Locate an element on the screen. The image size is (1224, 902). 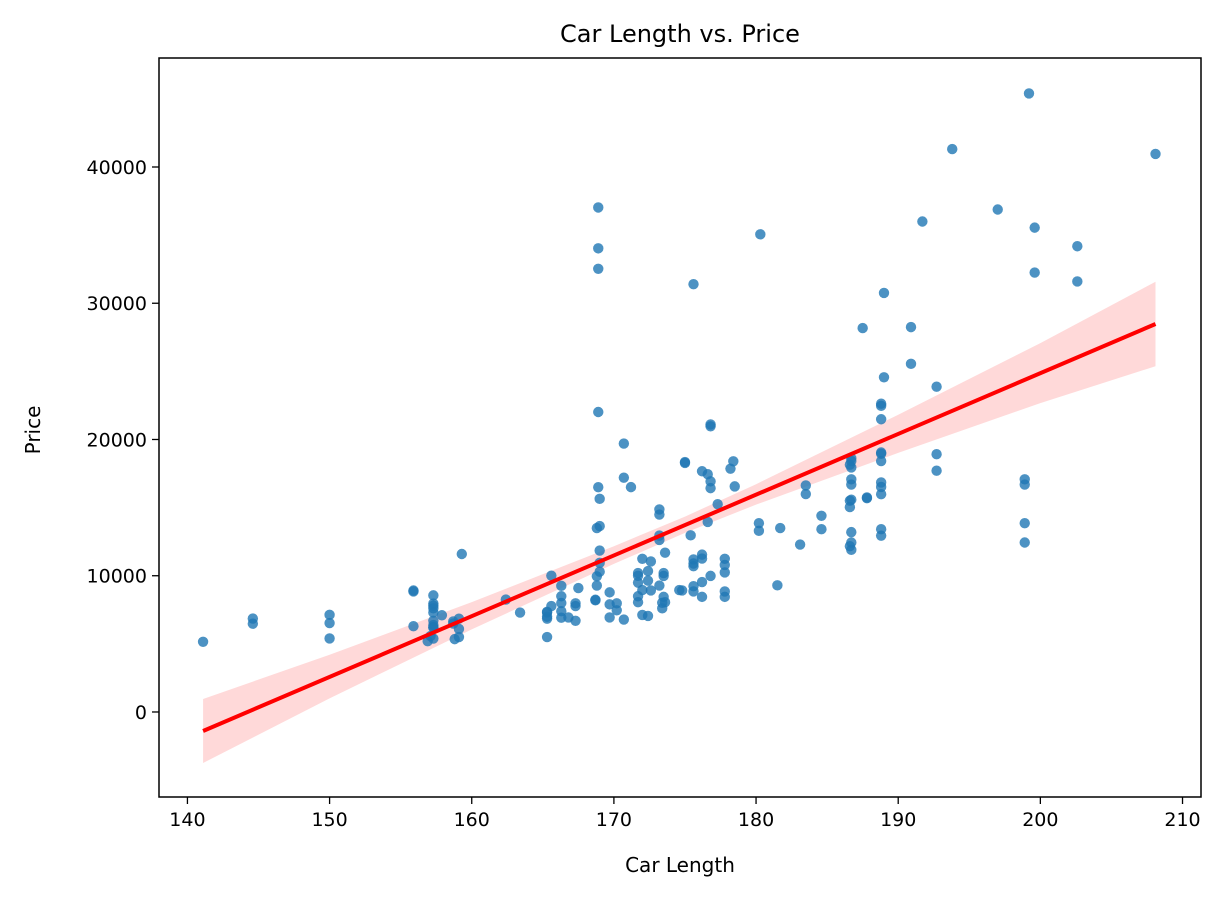
x-tick-label: 140 is located at coordinates (187, 820).